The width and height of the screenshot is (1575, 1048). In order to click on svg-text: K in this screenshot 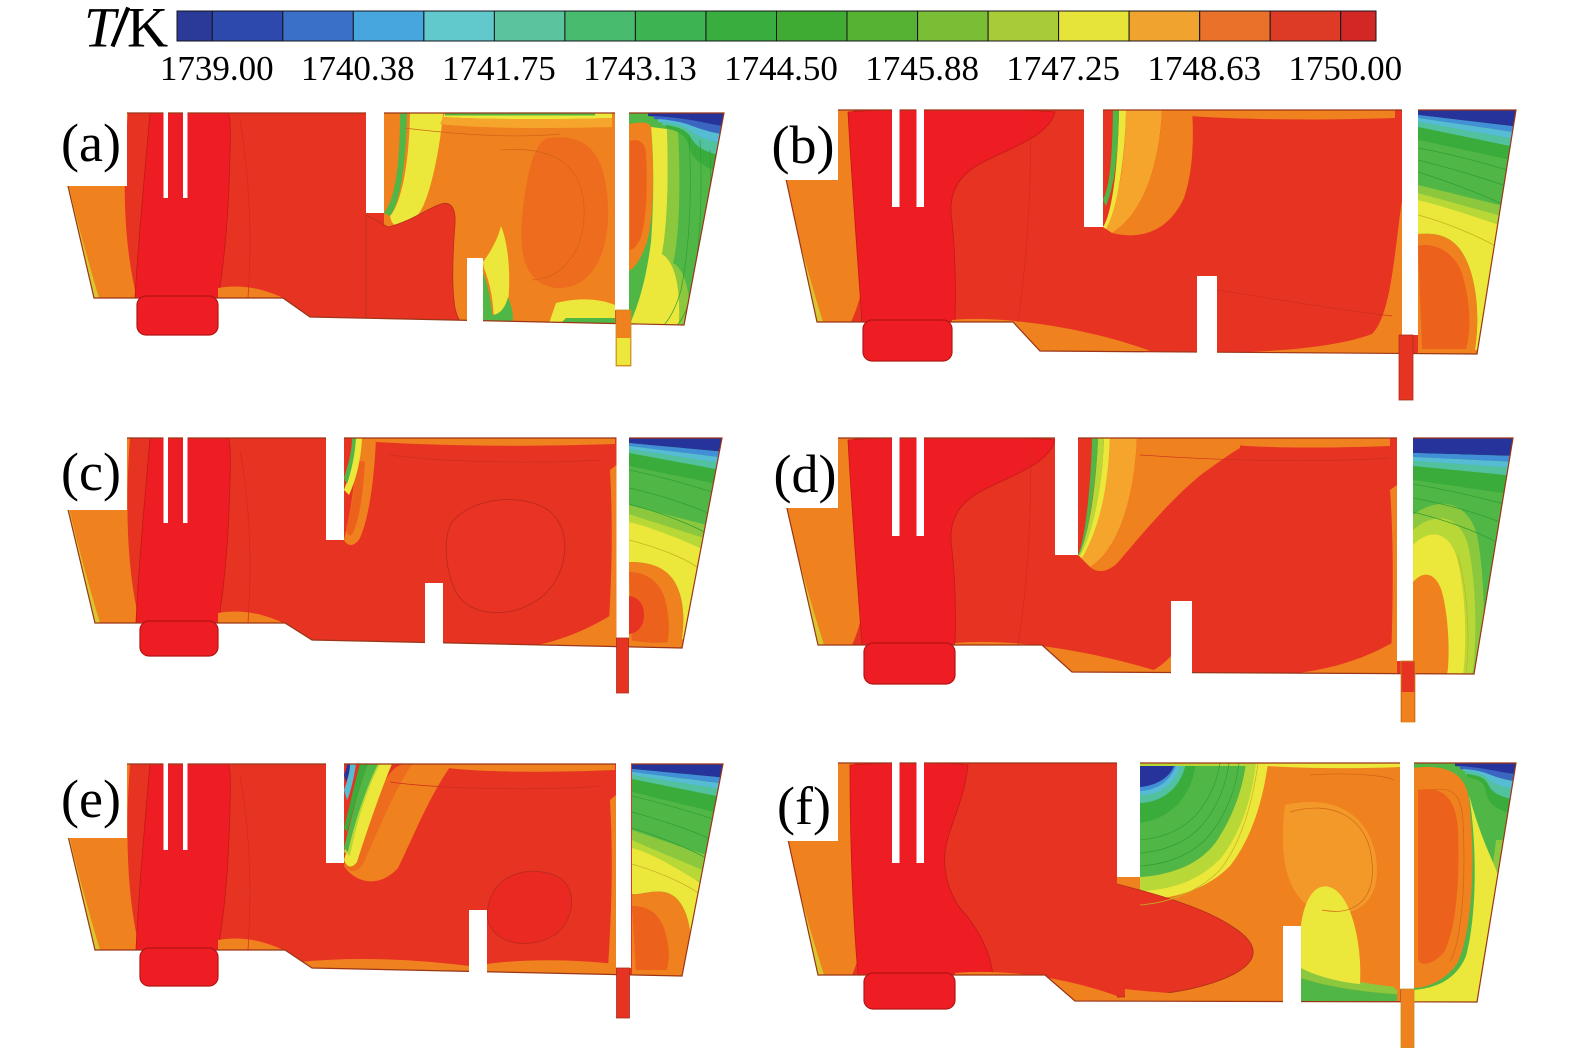, I will do `click(147, 29)`.